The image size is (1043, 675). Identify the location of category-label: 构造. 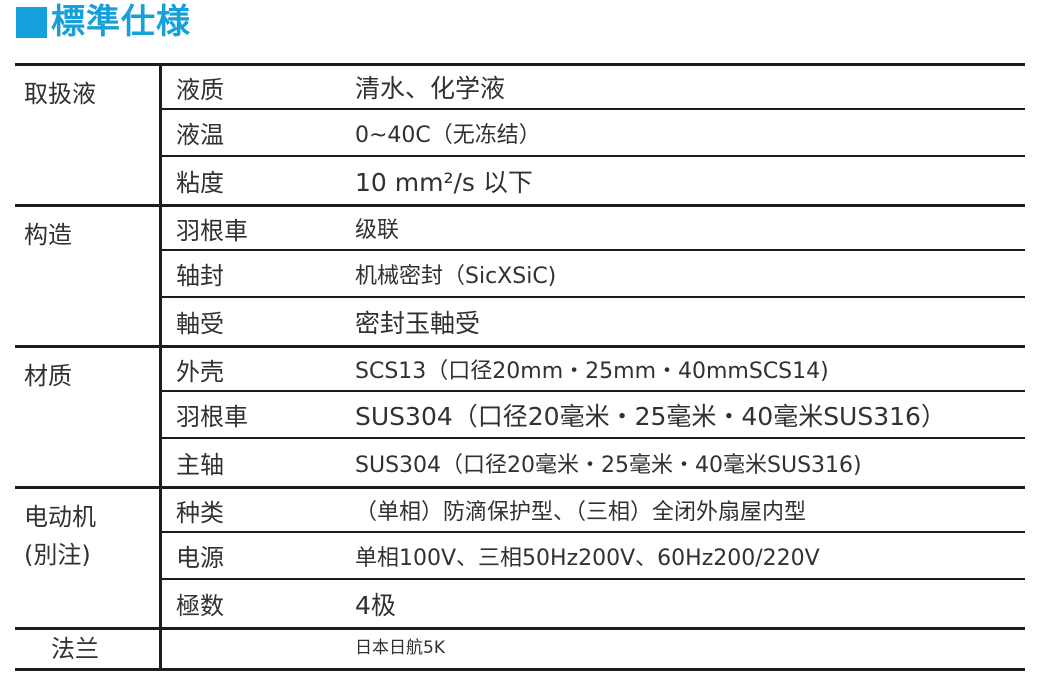
(48, 235).